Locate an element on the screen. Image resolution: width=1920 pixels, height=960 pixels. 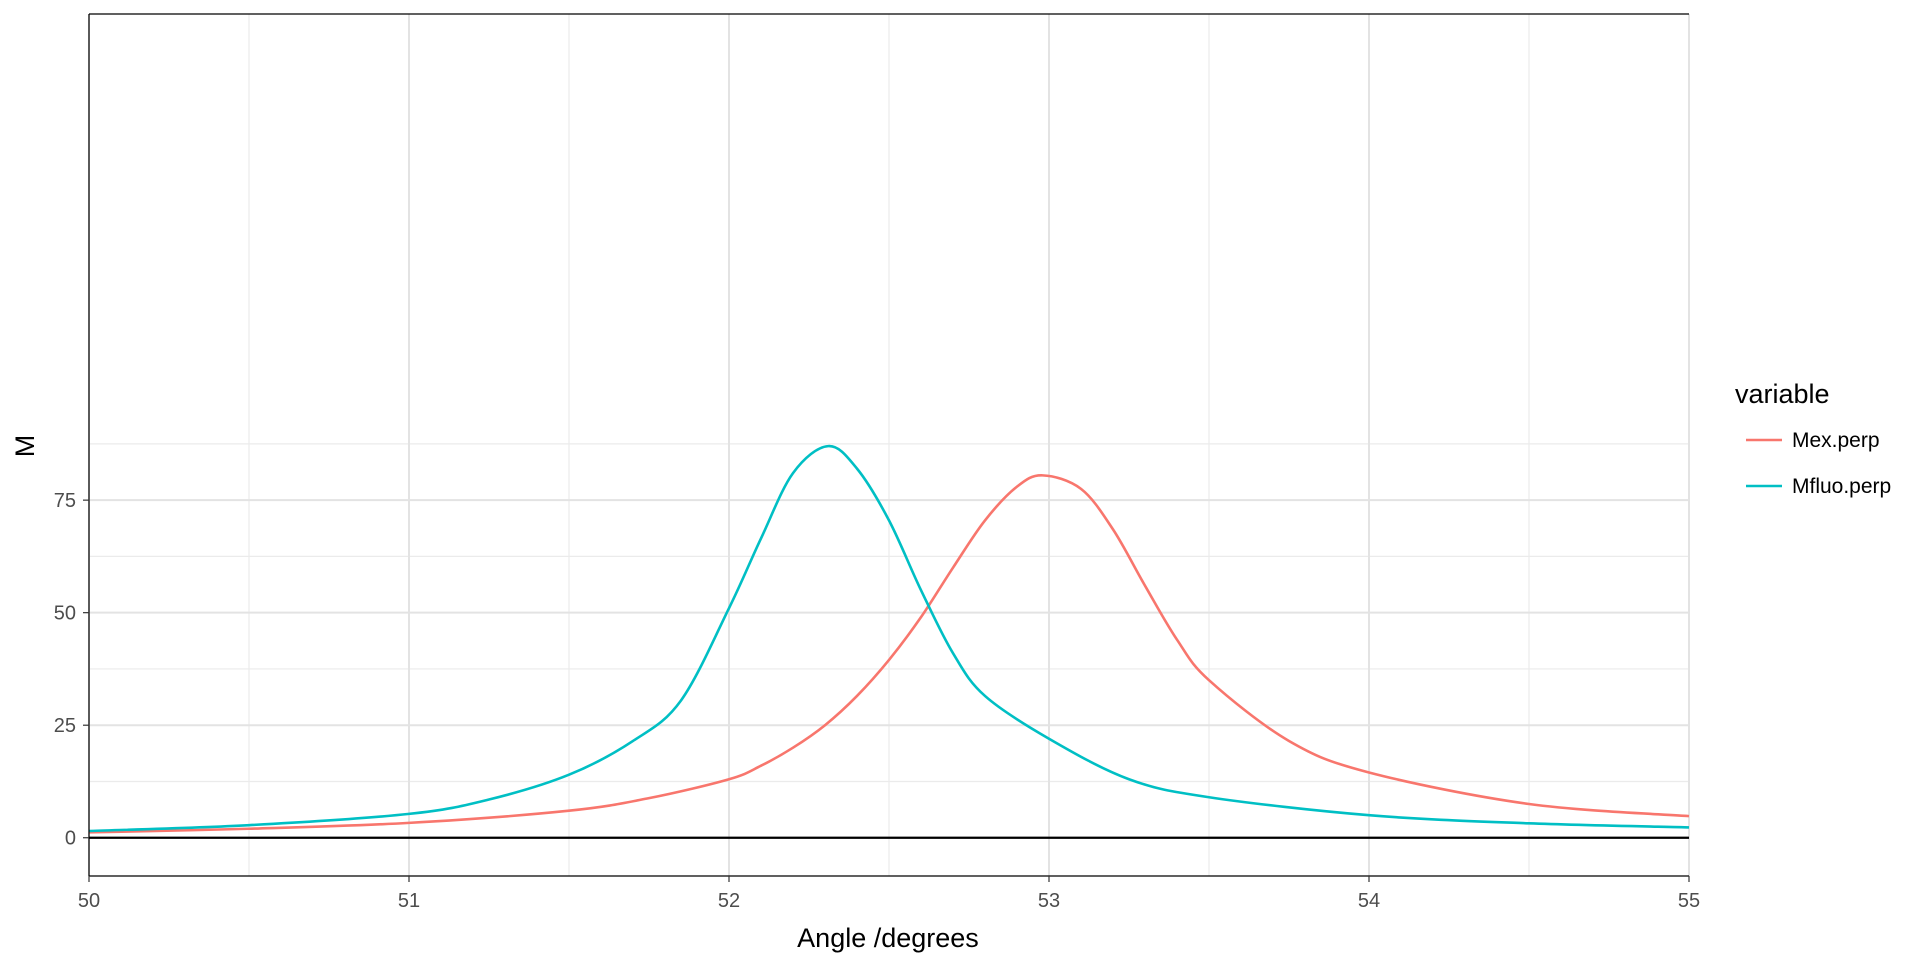
y-axis-title: M is located at coordinates (25, 446).